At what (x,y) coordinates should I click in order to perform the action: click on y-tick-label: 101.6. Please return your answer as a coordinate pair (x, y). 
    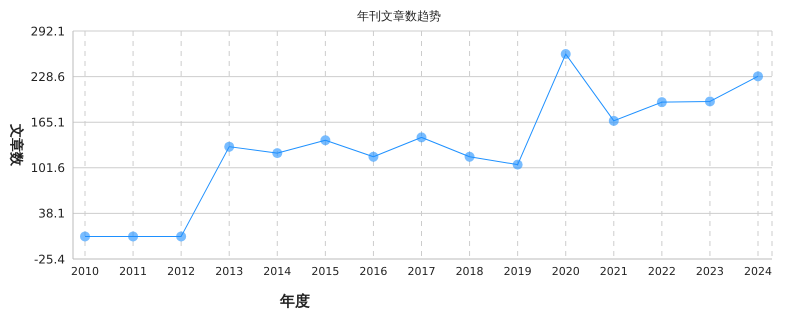
    Looking at the image, I should click on (47, 168).